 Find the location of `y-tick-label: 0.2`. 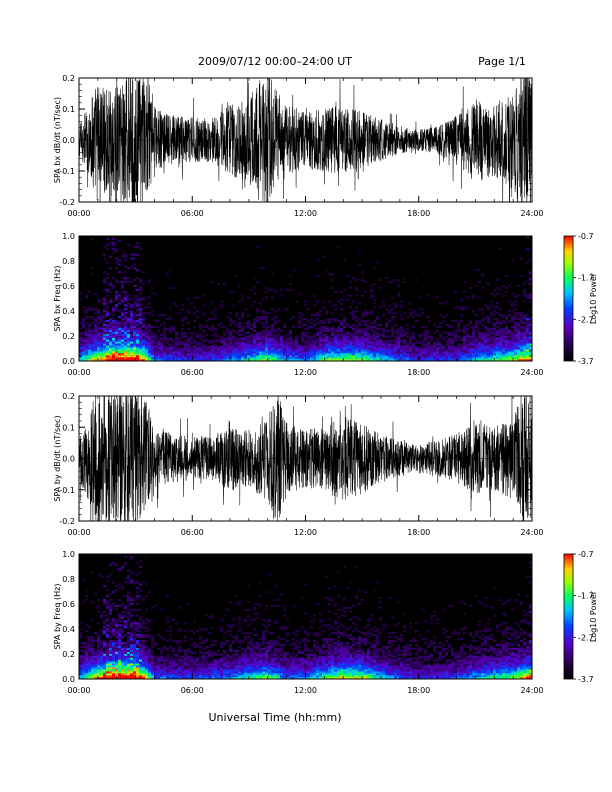

y-tick-label: 0.2 is located at coordinates (68, 78).